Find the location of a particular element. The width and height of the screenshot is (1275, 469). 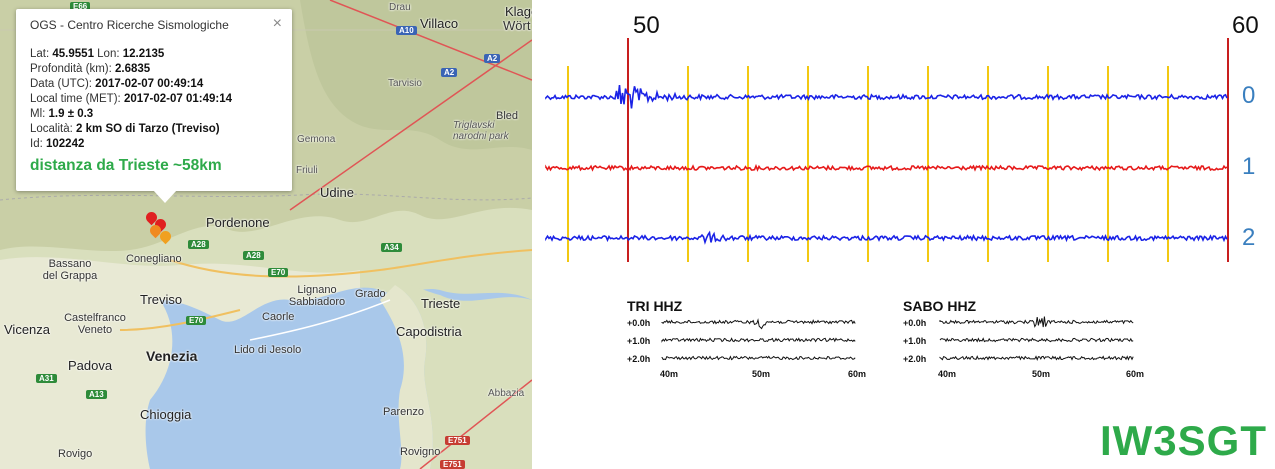

map-place: Tarvisio is located at coordinates (405, 83).